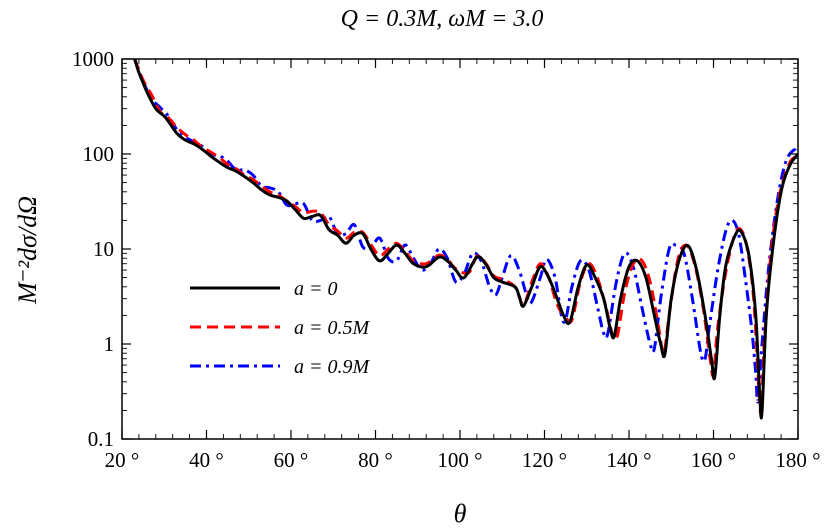  Describe the element at coordinates (103, 249) in the screenshot. I see `y-tick-label: 10` at that location.